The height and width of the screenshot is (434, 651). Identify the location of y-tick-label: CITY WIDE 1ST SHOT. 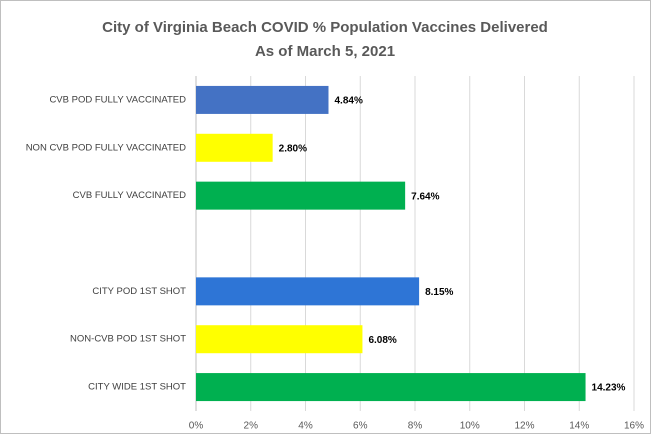
(137, 387).